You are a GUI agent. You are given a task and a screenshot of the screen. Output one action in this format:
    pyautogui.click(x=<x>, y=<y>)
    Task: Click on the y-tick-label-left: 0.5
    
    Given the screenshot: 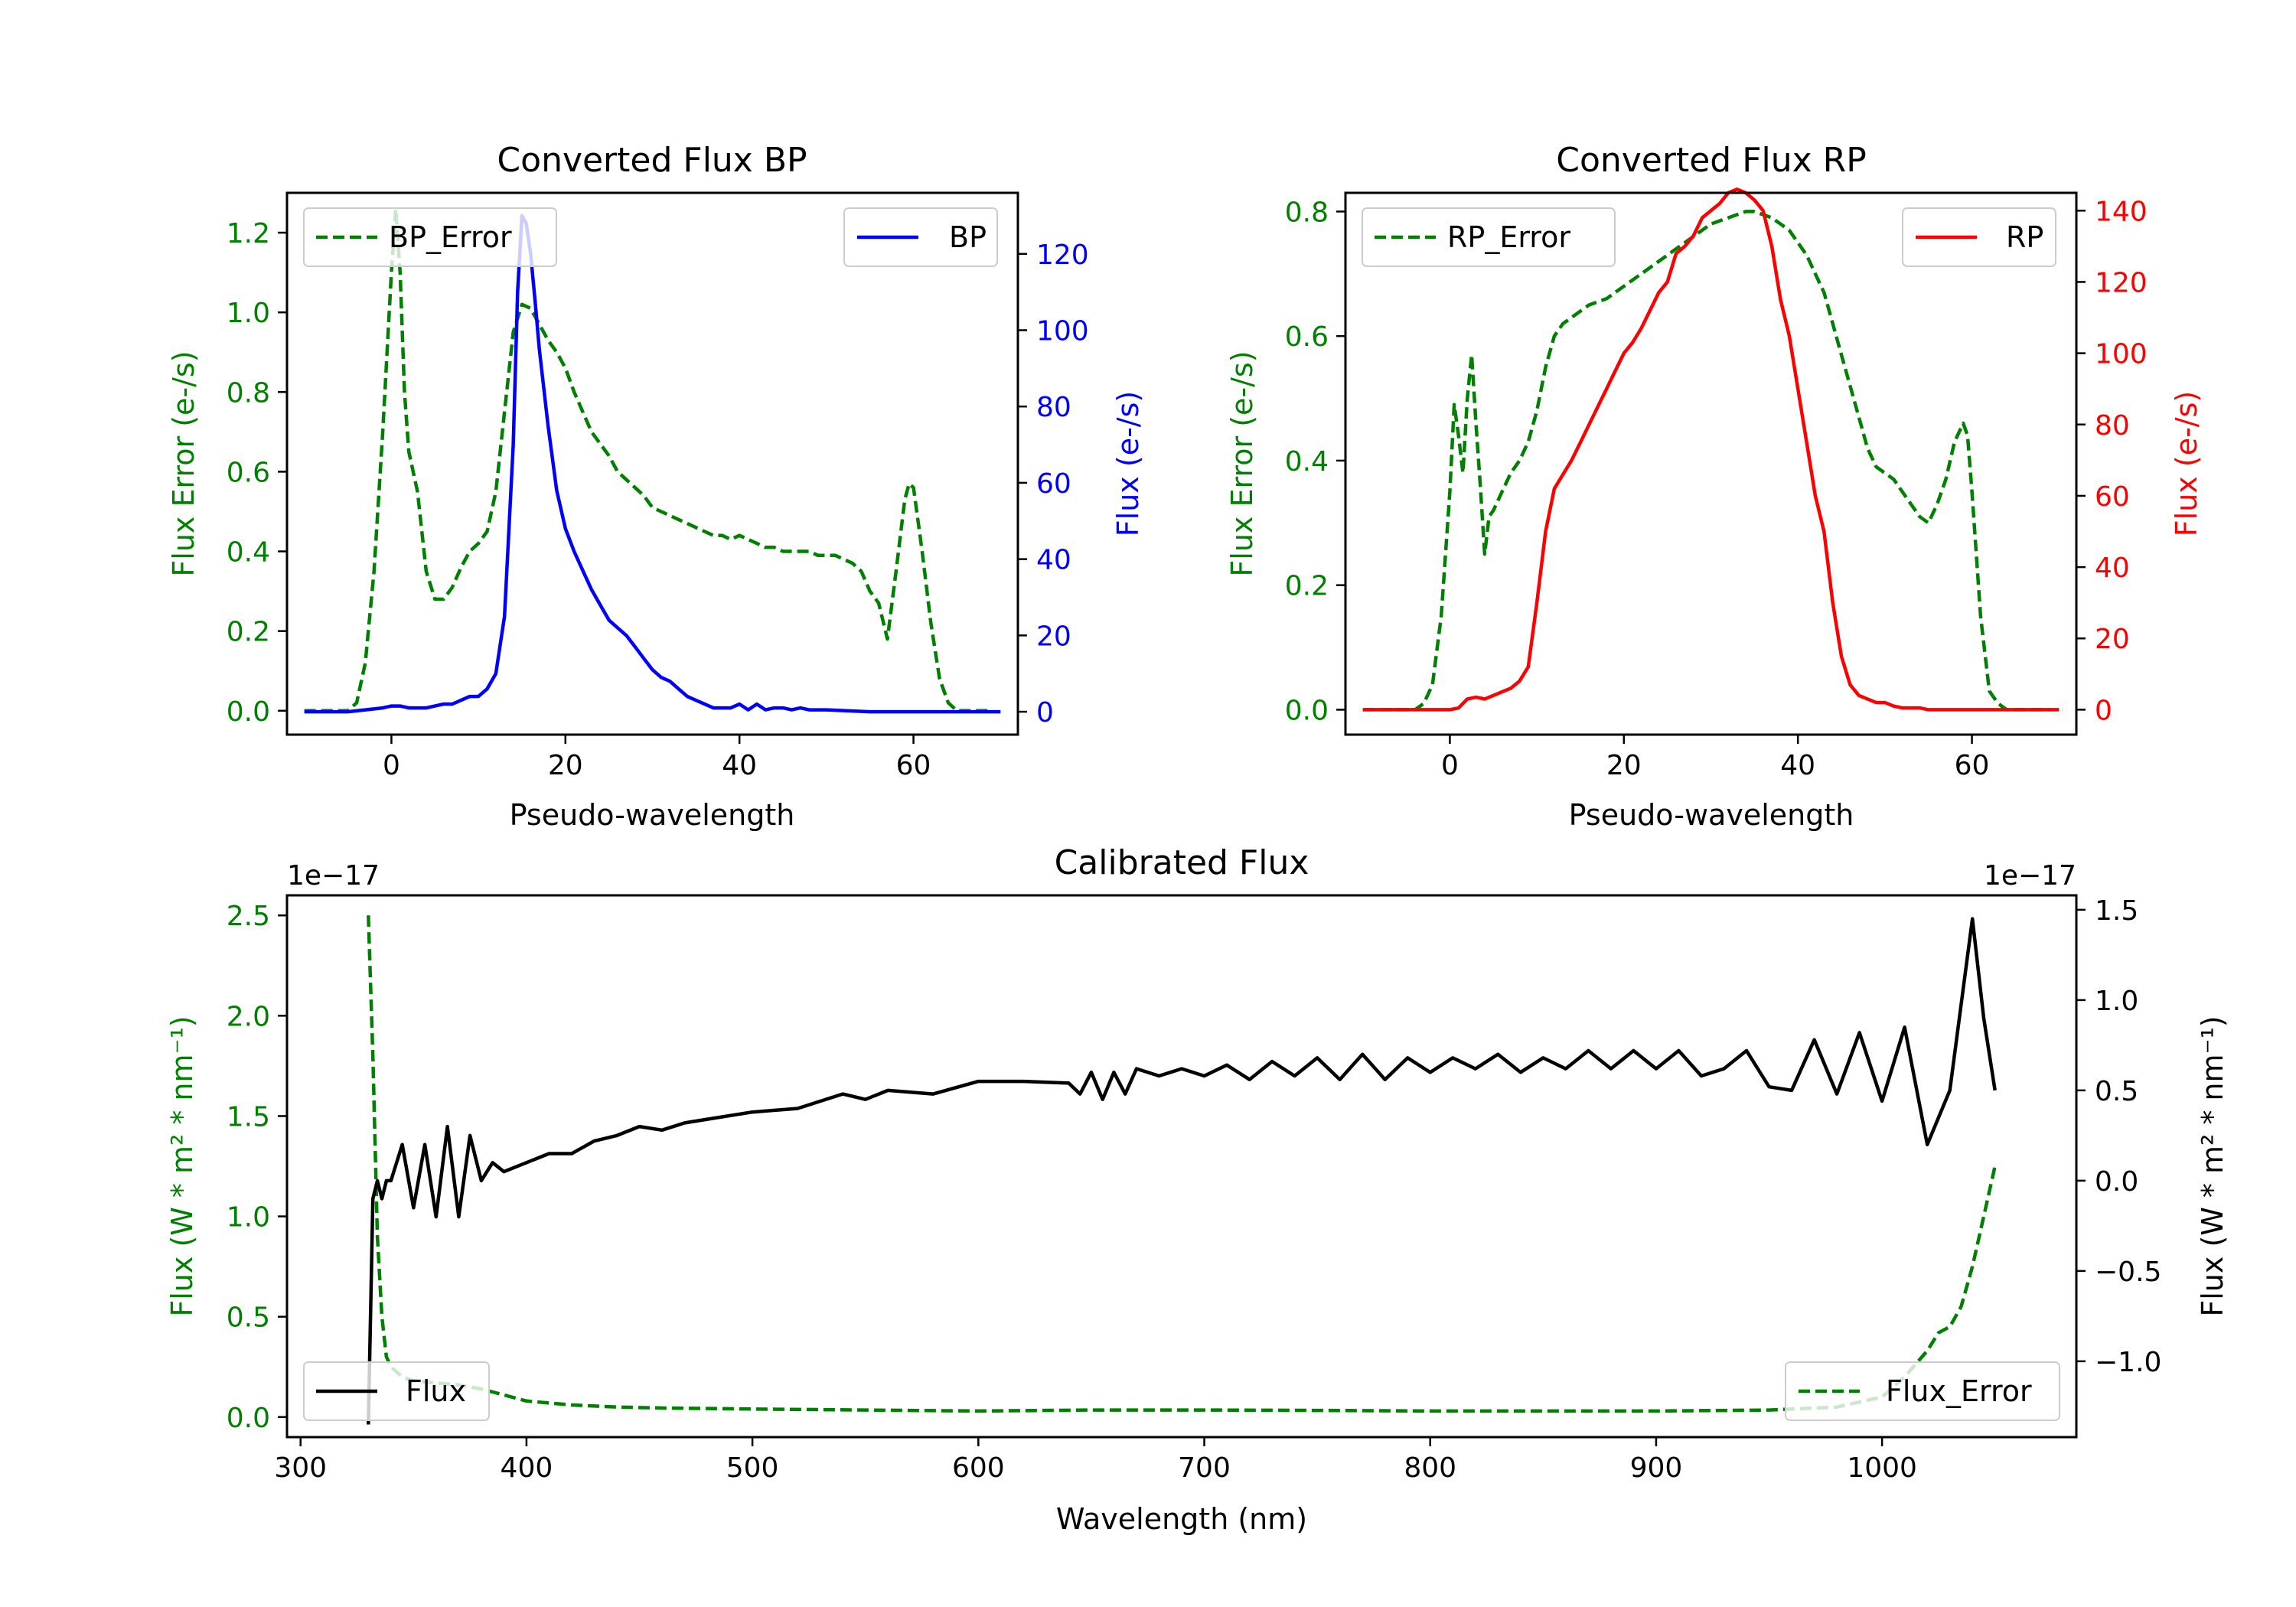 What is the action you would take?
    pyautogui.click(x=248, y=1318)
    